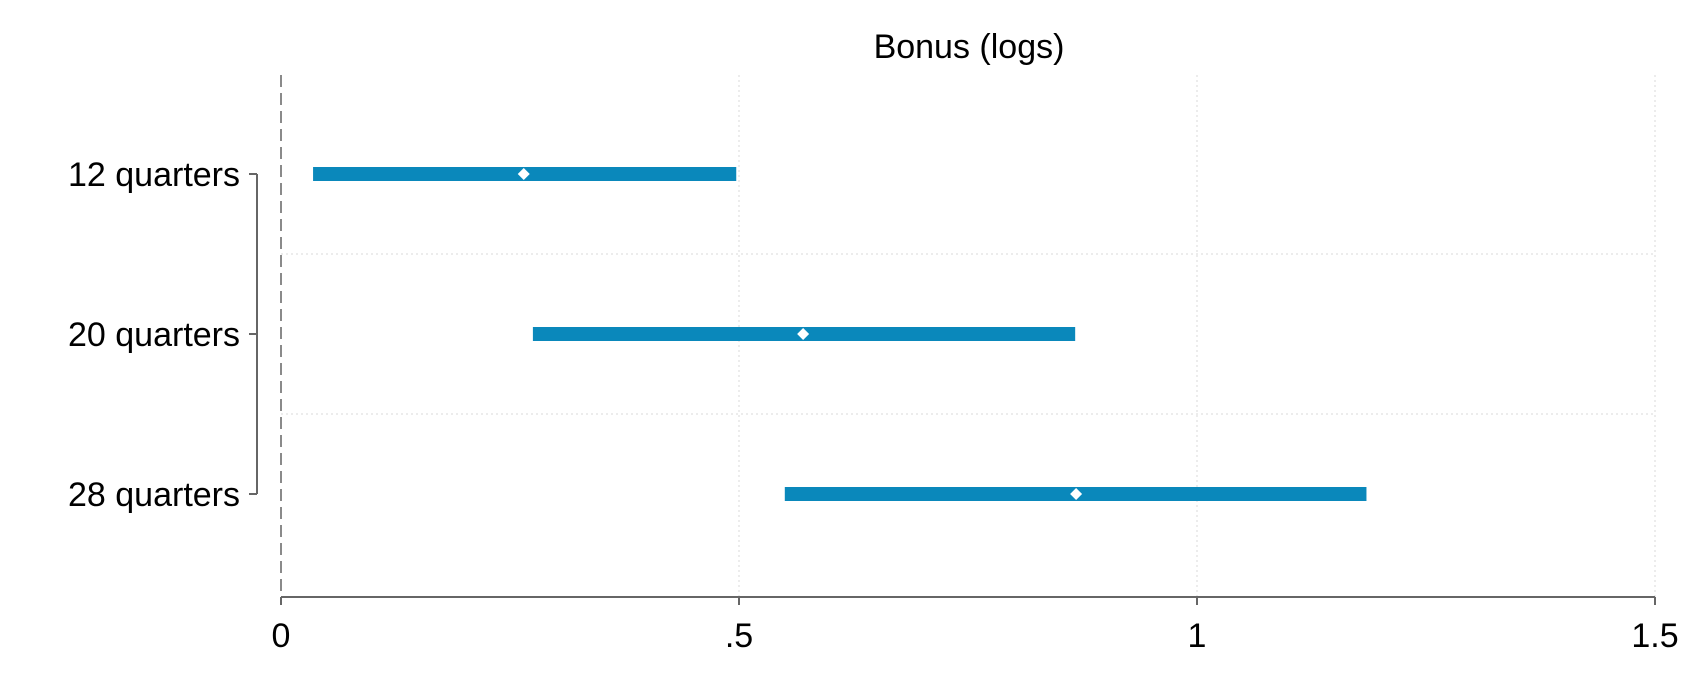 Image resolution: width=1702 pixels, height=680 pixels. Describe the element at coordinates (154, 495) in the screenshot. I see `y-tick-label: 28 quarters` at that location.